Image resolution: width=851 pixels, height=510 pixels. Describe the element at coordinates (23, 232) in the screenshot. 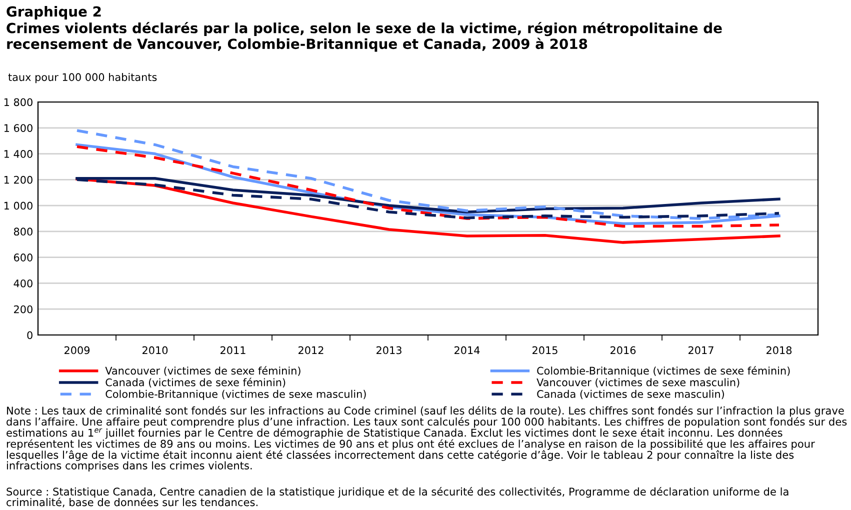

I see `y-tick-label: 800` at that location.